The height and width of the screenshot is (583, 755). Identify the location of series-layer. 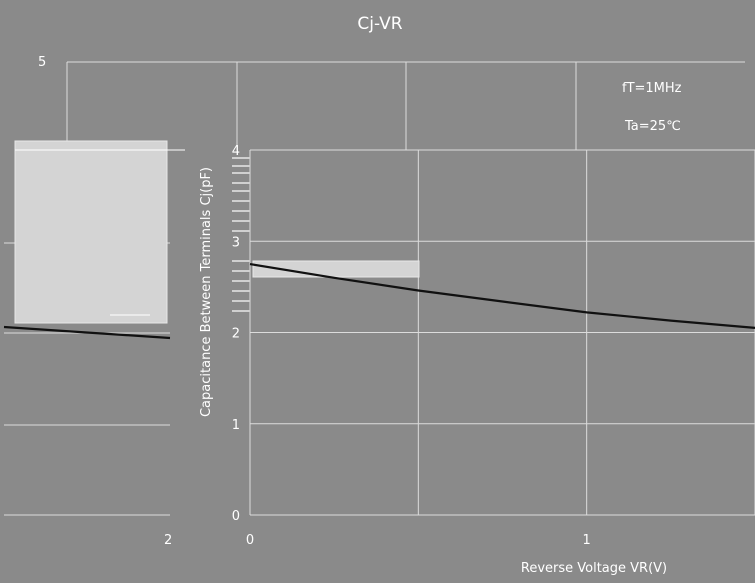
(502, 296).